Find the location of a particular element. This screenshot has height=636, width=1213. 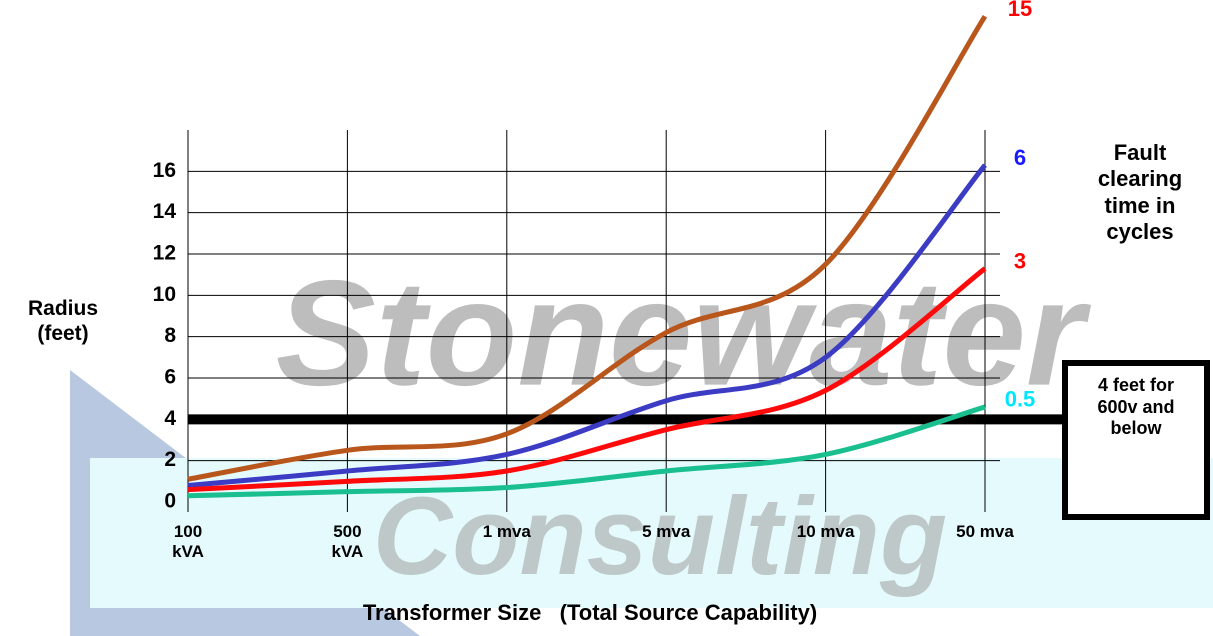

x-tick-label: 500 kVA is located at coordinates (347, 542).